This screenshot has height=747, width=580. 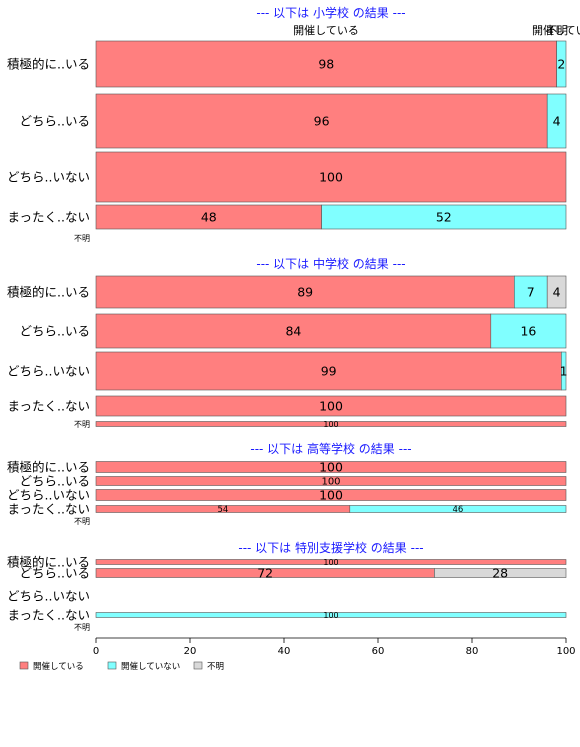 I want to click on data-label: 1, so click(x=564, y=371).